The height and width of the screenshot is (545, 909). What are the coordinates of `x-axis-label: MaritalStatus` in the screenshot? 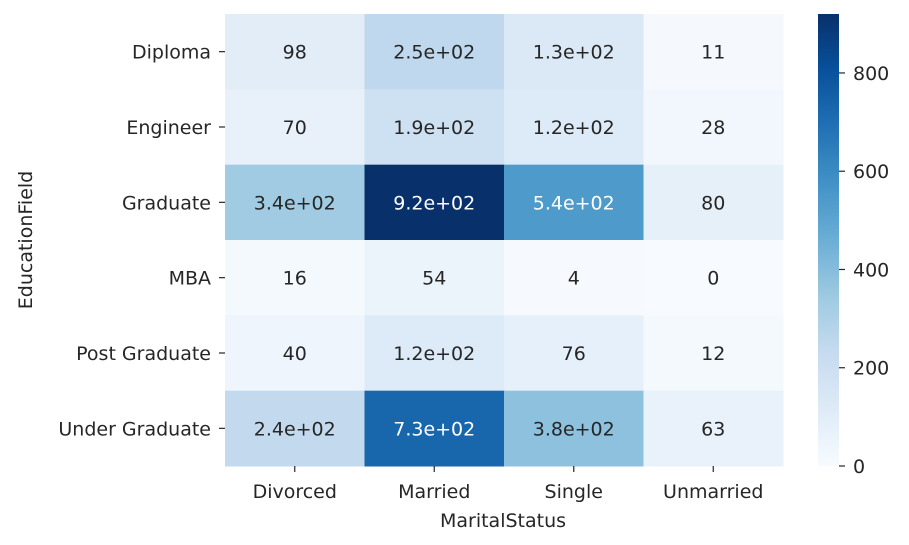 It's located at (503, 521).